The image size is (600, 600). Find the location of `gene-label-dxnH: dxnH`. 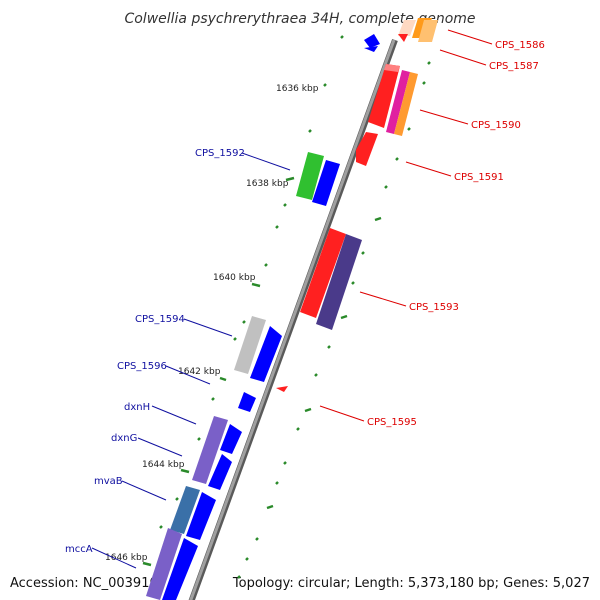

gene-label-dxnH: dxnH is located at coordinates (137, 407).